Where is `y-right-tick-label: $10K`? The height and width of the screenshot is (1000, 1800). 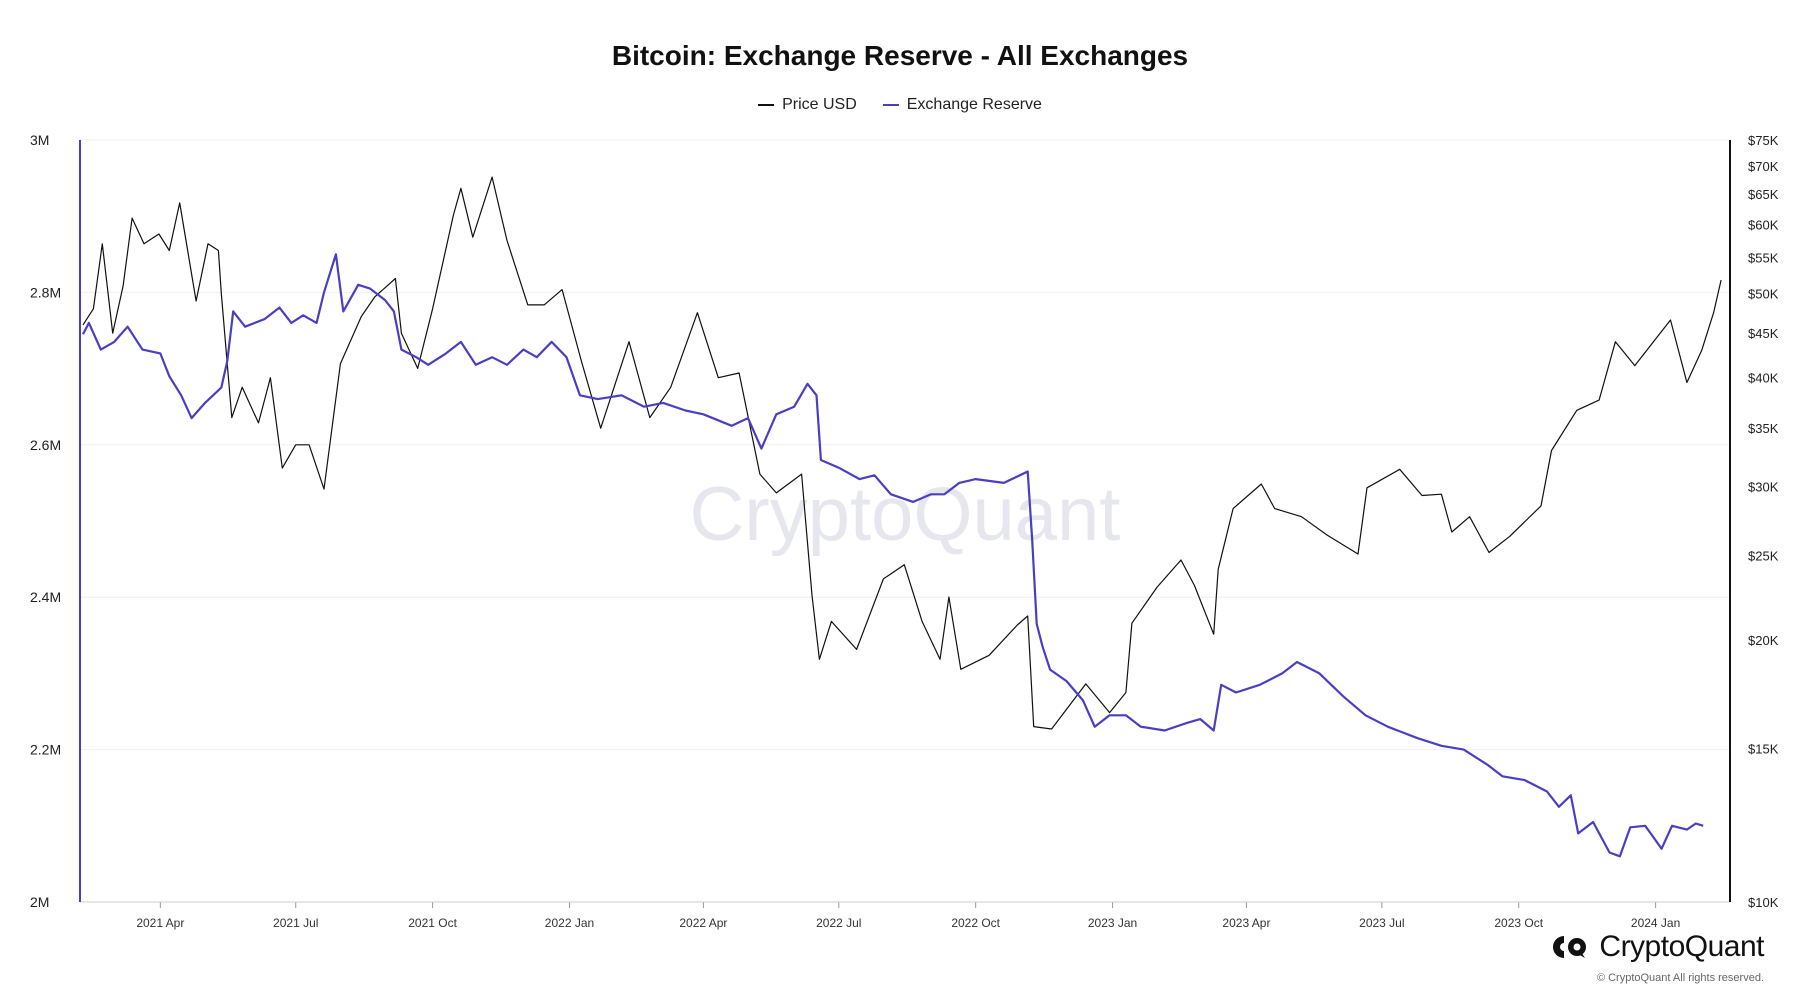
y-right-tick-label: $10K is located at coordinates (1763, 902).